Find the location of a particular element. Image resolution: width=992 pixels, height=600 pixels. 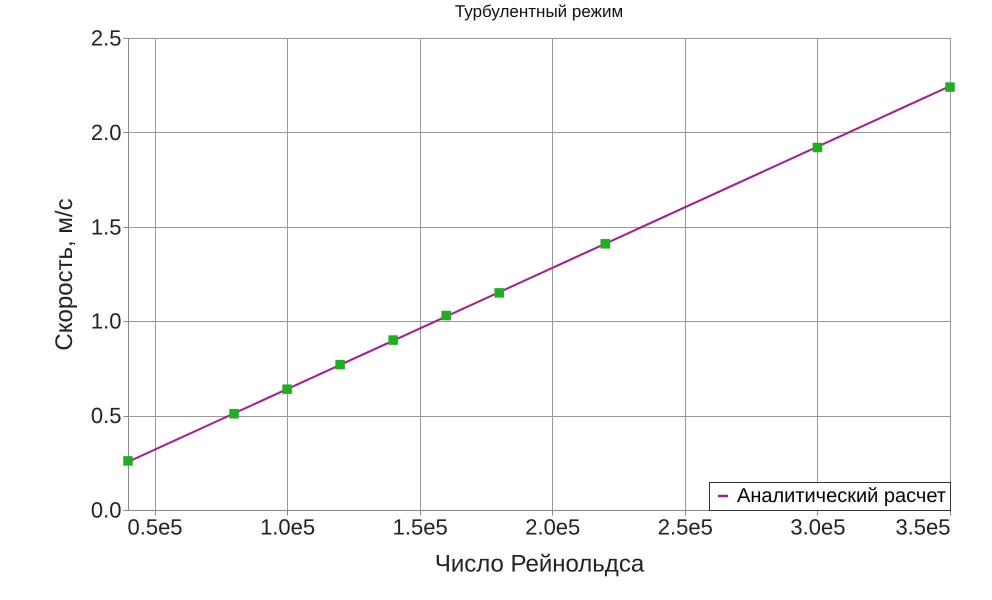

x-tick-label: 3.0e5 is located at coordinates (818, 527).